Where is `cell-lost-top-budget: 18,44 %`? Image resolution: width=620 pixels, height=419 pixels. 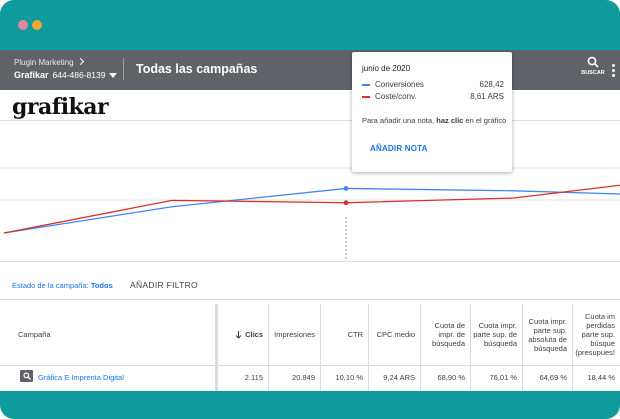
cell-lost-top-budget: 18,44 % is located at coordinates (601, 377).